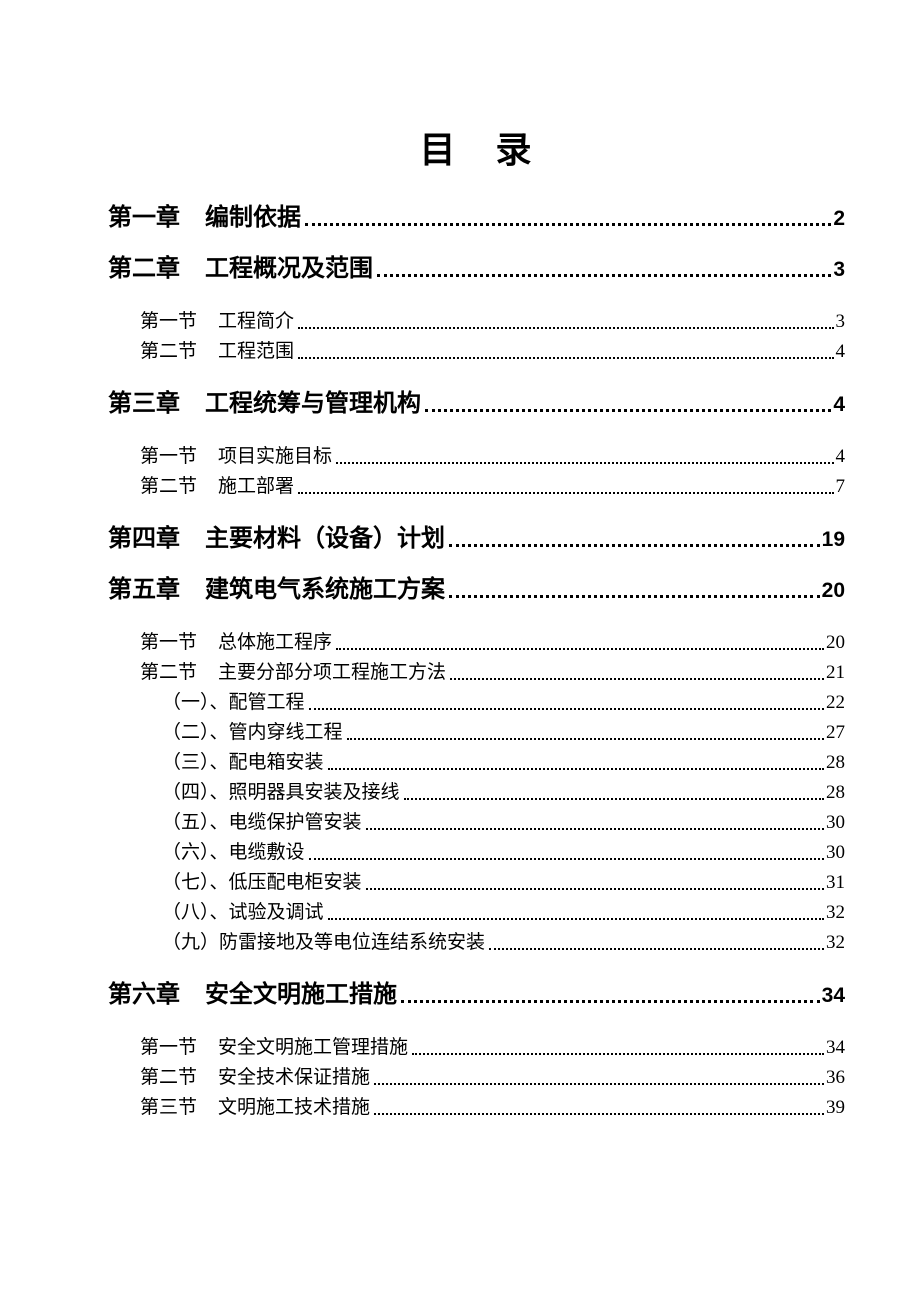  What do you see at coordinates (476, 823) in the screenshot?
I see `toc-entry: （五）、 电缆保护管安装 30` at bounding box center [476, 823].